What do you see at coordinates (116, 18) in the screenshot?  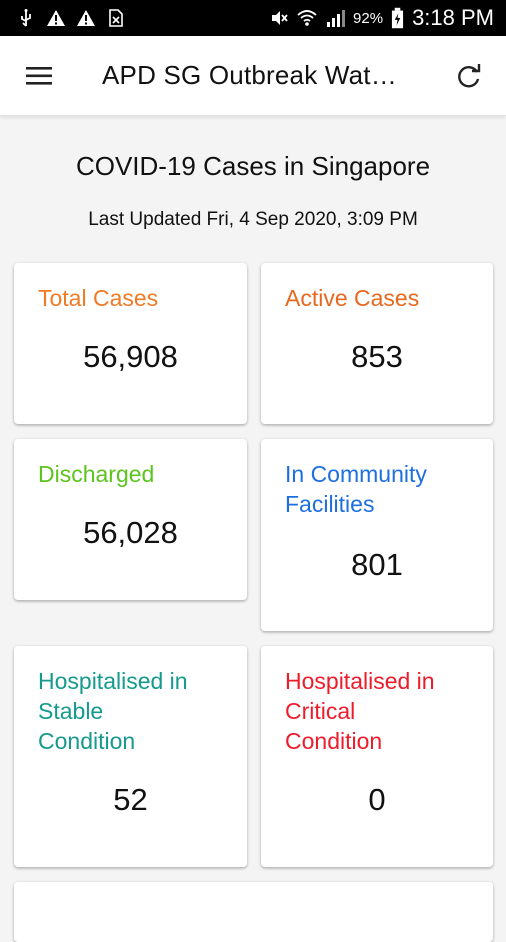 I see `no-sim-icon` at bounding box center [116, 18].